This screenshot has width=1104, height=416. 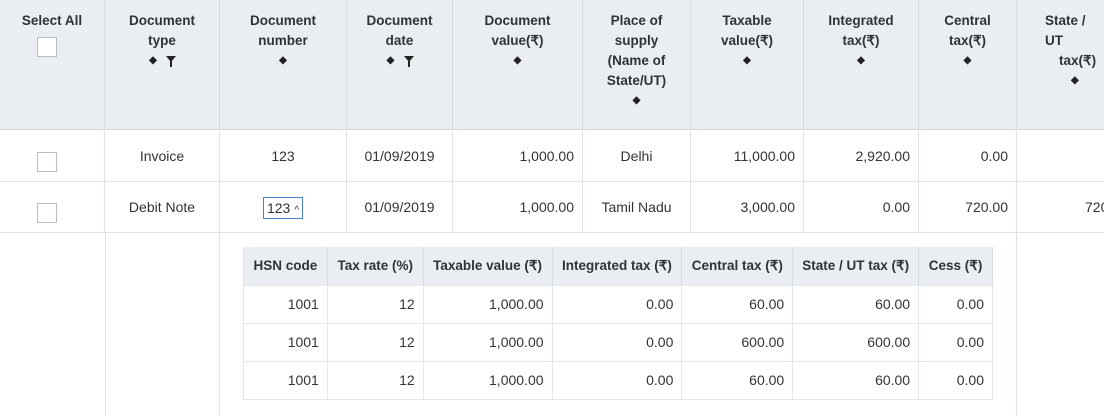 I want to click on state-ut-tax-header: State / UT tax (₹), so click(x=856, y=266).